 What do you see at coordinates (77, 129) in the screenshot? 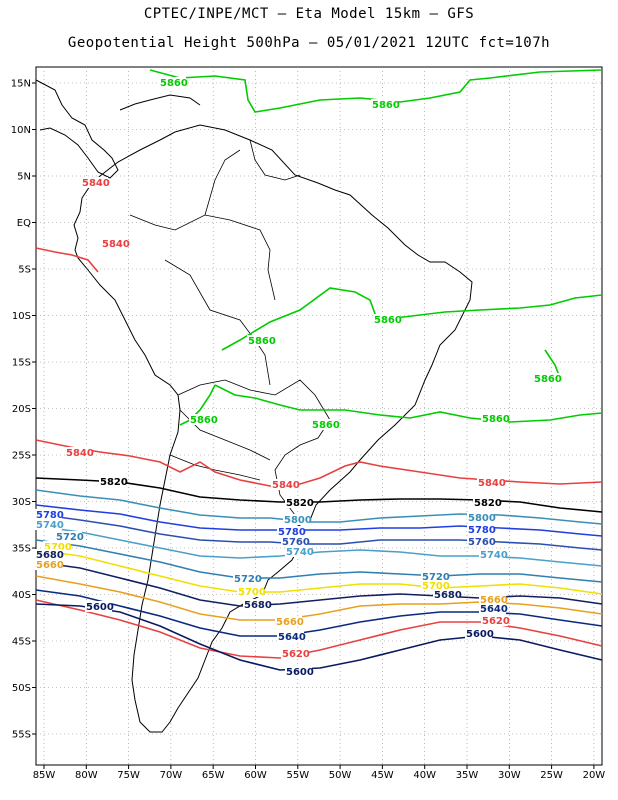
I see `central-america-coast` at bounding box center [77, 129].